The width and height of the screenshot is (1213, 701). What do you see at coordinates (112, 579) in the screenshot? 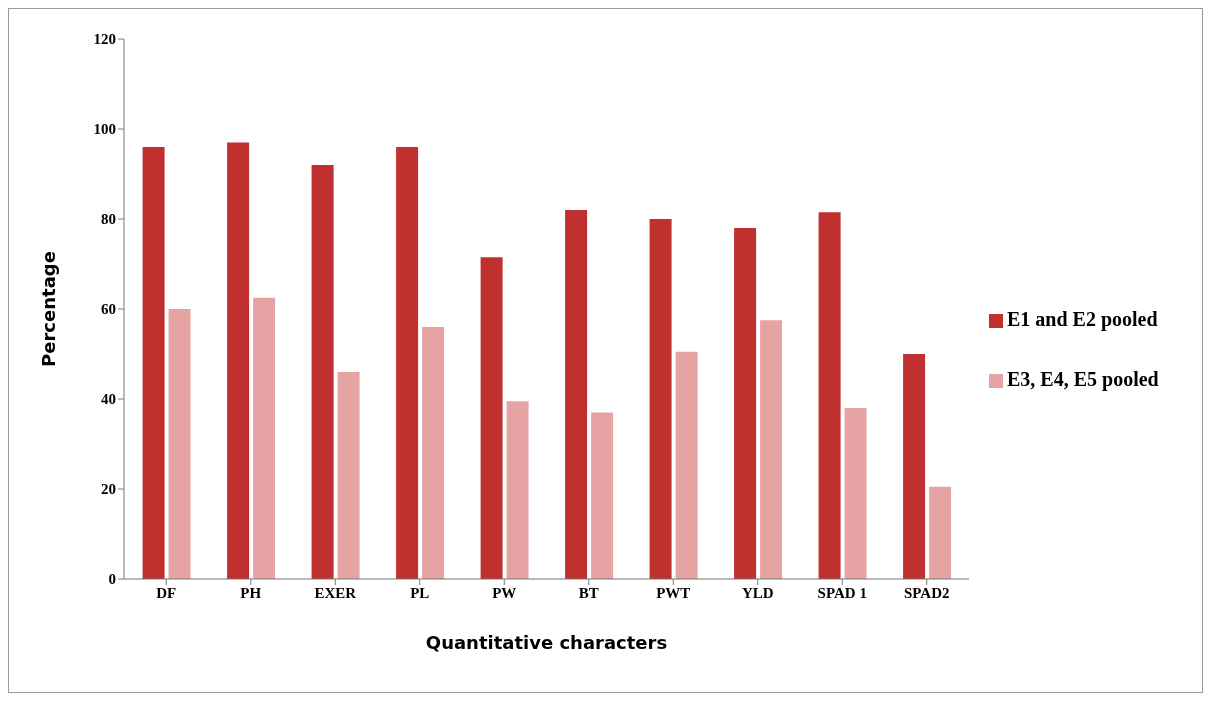
I see `y-tick-label: 0` at bounding box center [112, 579].